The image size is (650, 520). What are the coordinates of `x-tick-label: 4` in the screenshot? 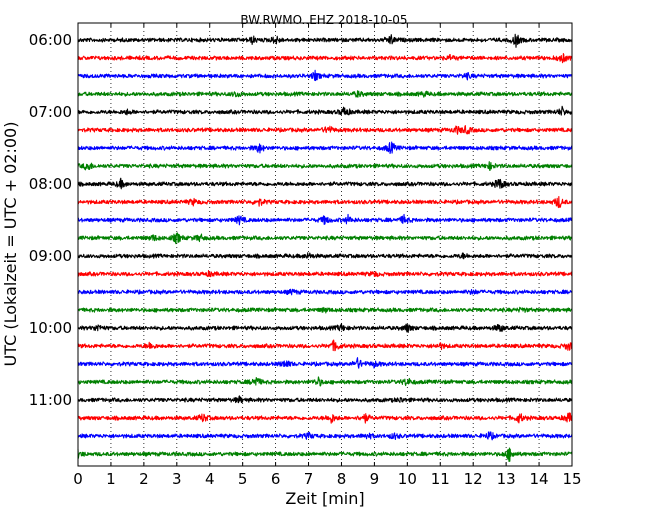 It's located at (210, 479).